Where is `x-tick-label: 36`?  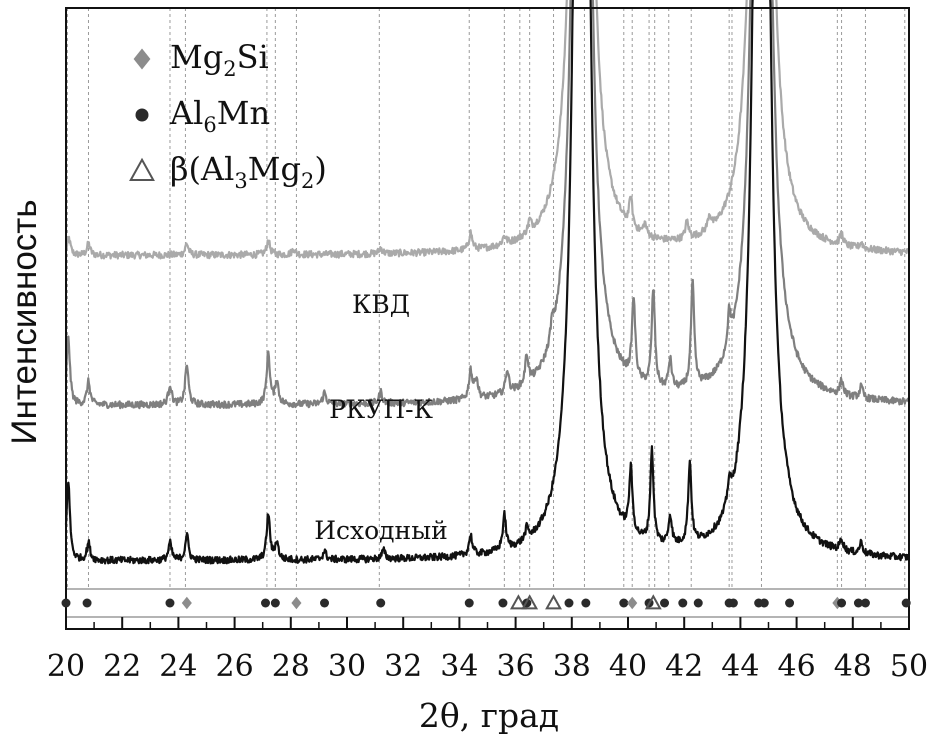
x-tick-label: 36 is located at coordinates (516, 666).